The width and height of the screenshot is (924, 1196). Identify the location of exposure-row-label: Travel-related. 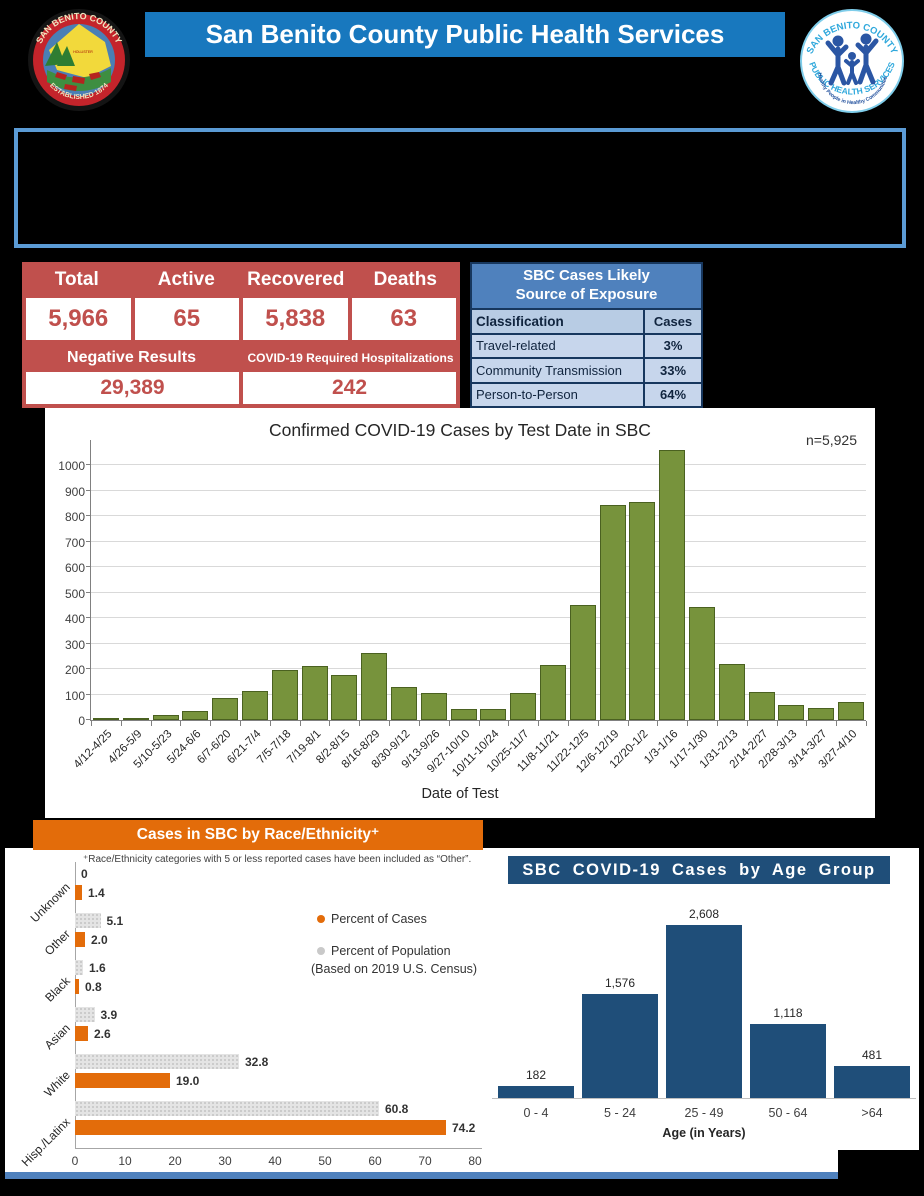
(516, 346).